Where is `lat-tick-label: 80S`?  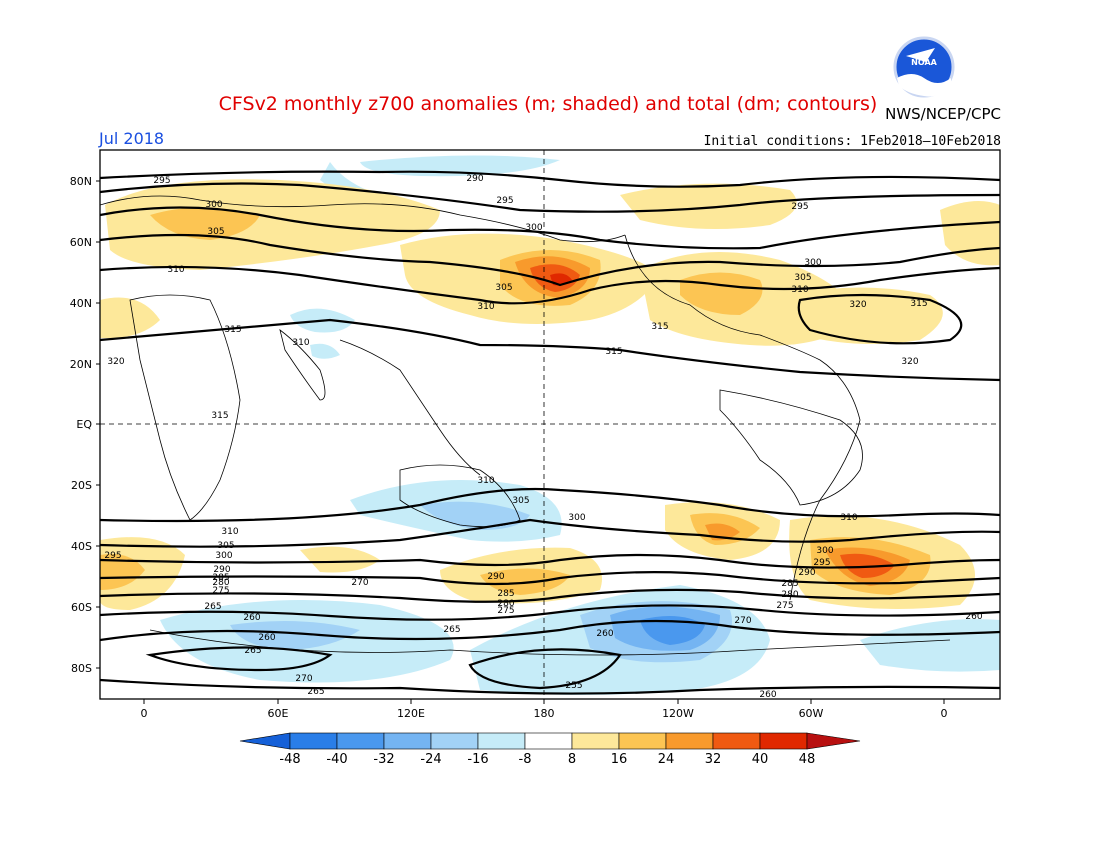 lat-tick-label: 80S is located at coordinates (81, 668).